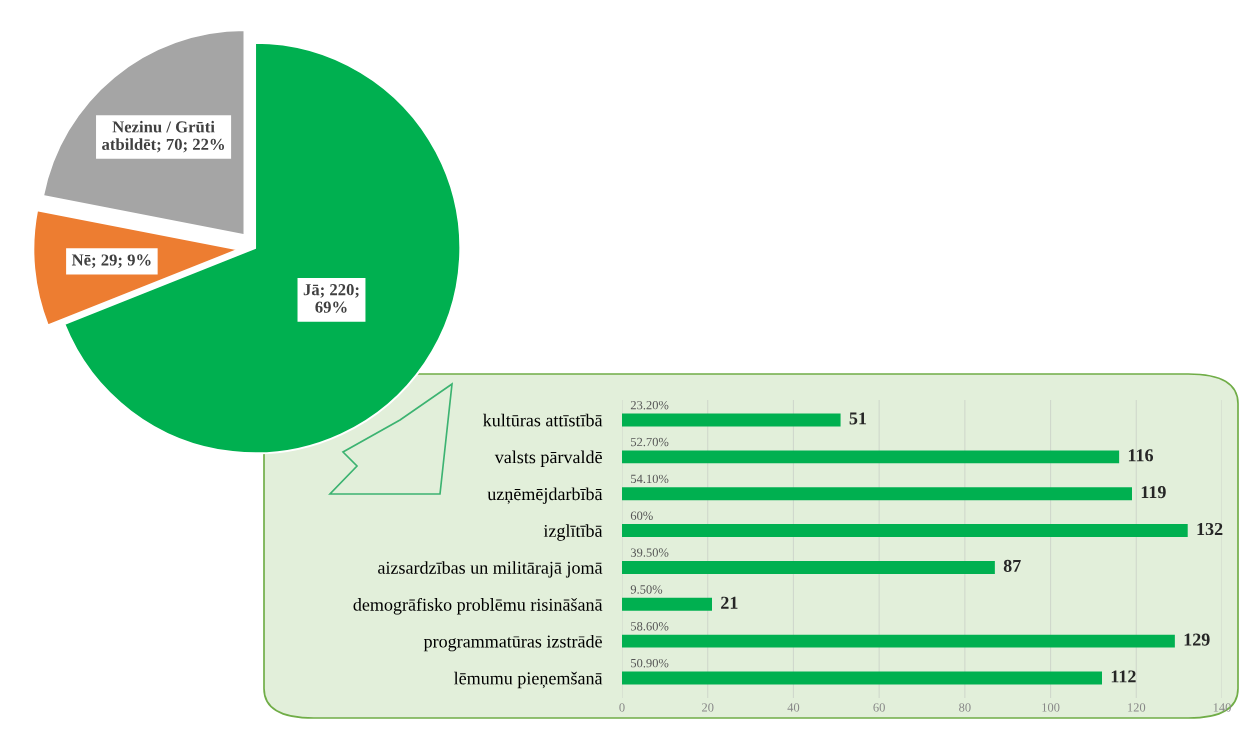 The width and height of the screenshot is (1245, 740). Describe the element at coordinates (793, 707) in the screenshot. I see `x-tick-label: 40` at that location.